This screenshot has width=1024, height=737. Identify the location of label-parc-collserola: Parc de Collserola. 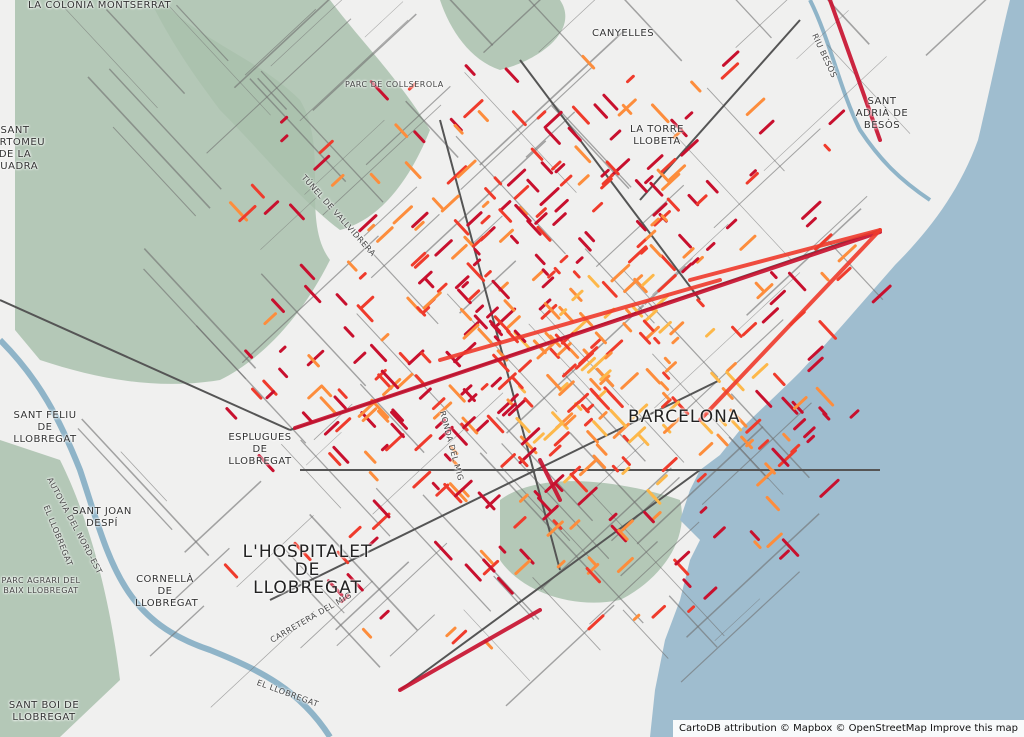
(394, 84).